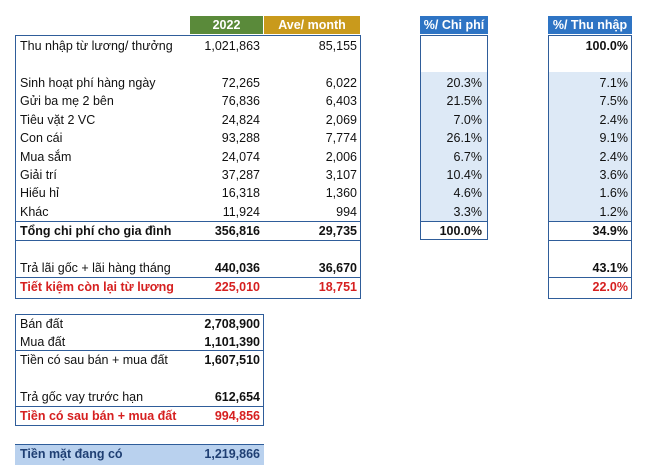 This screenshot has height=469, width=660. I want to click on total-bottom-line, so click(188, 240).